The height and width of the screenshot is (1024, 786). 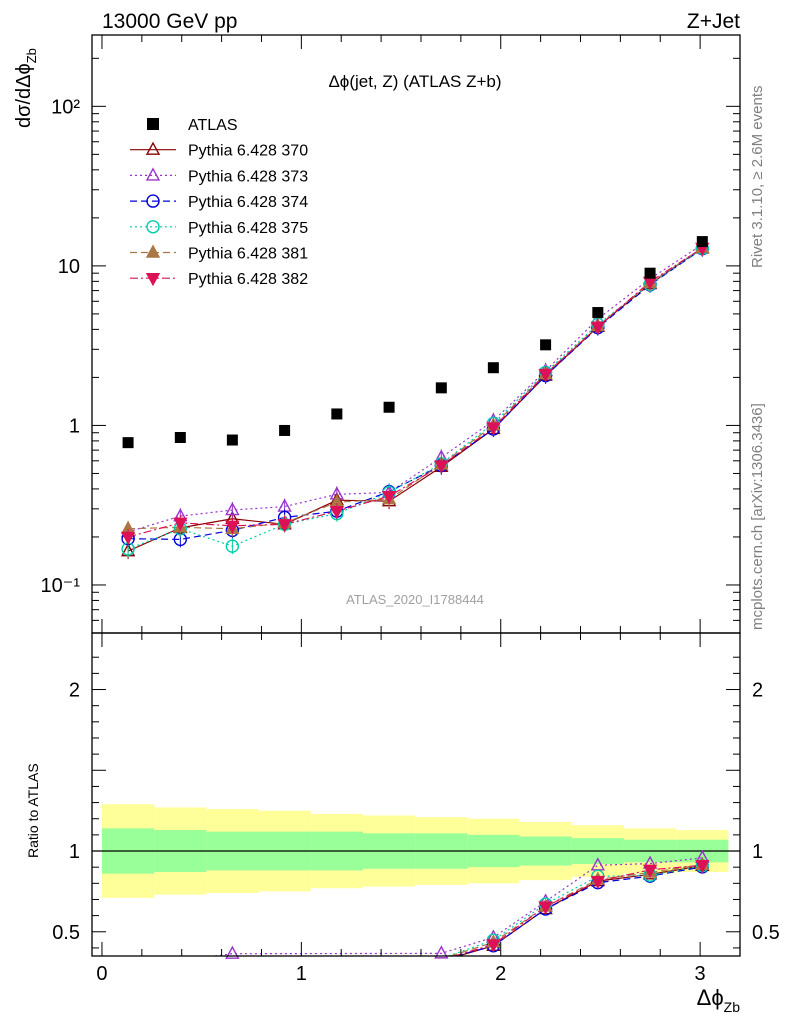 What do you see at coordinates (248, 176) in the screenshot?
I see `legend-label: Pythia 6.428 373` at bounding box center [248, 176].